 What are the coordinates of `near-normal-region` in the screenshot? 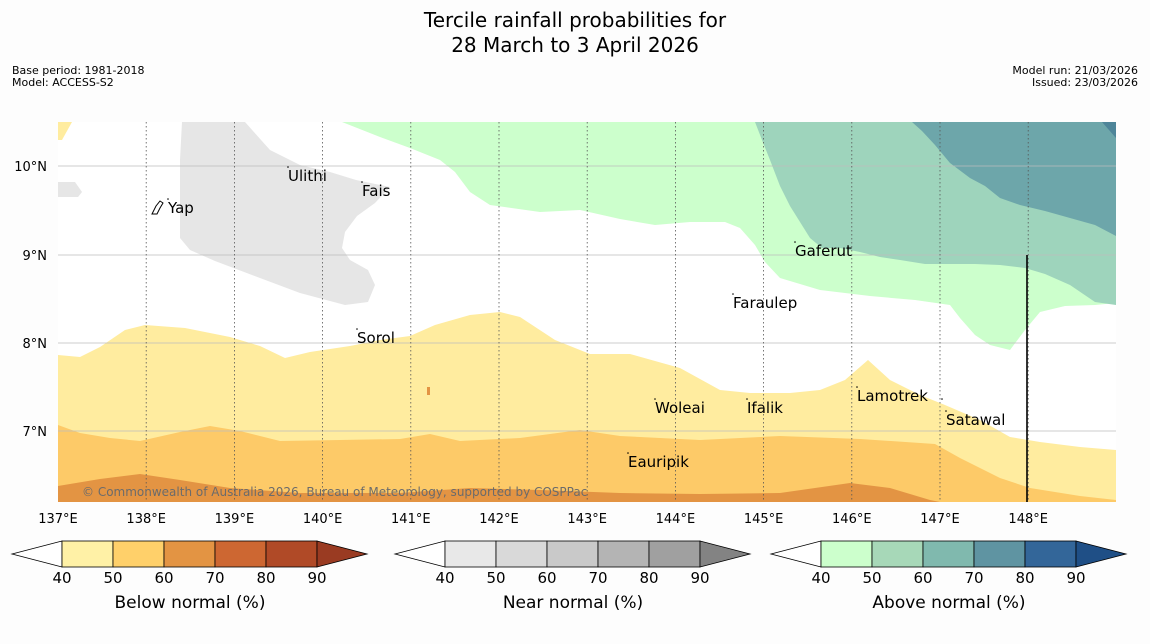 It's located at (285, 213).